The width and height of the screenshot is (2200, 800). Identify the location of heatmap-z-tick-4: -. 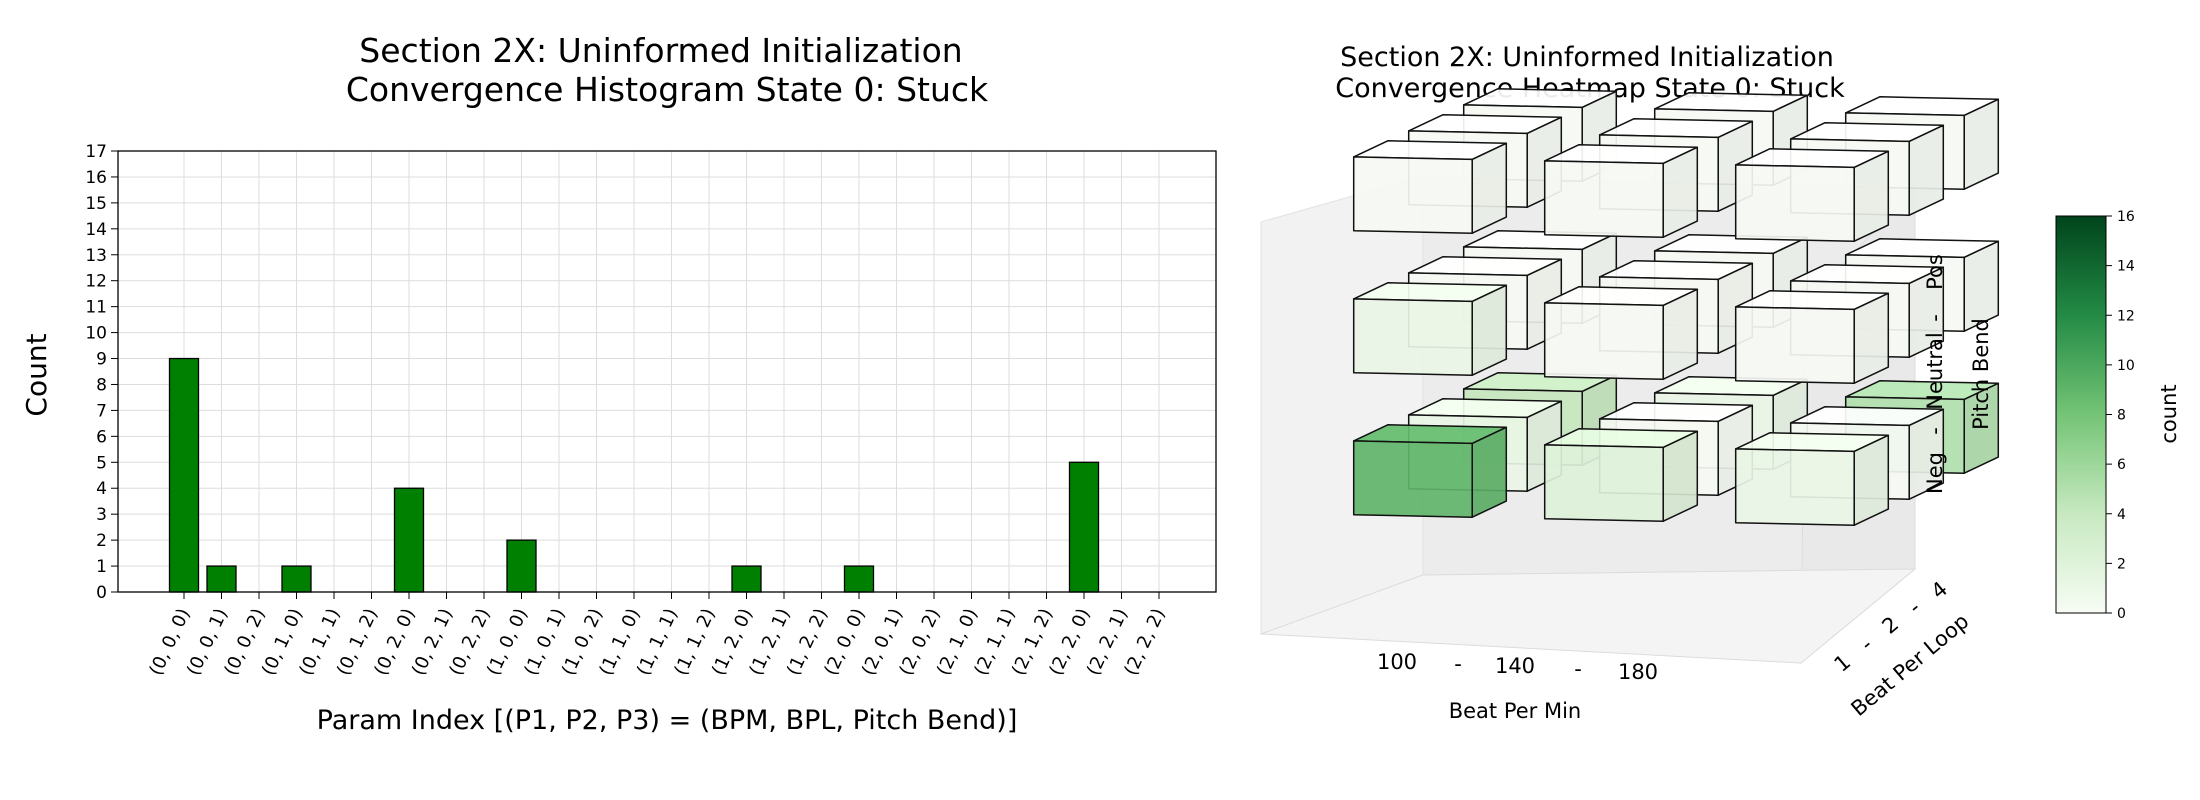
(1935, 318).